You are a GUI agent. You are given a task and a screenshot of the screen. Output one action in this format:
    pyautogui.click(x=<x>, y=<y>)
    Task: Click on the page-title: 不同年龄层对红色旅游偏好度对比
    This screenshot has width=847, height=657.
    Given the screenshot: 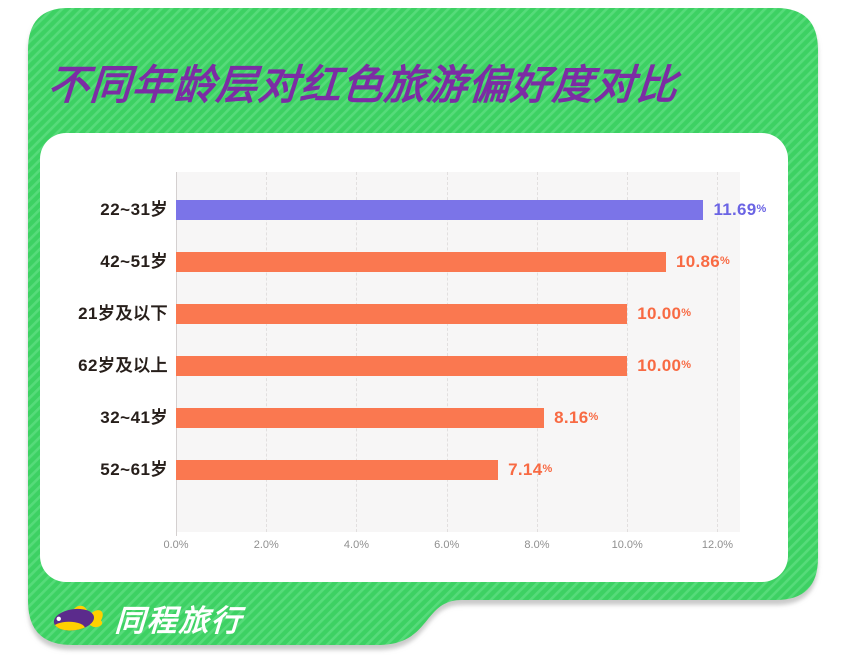 What is the action you would take?
    pyautogui.click(x=363, y=85)
    